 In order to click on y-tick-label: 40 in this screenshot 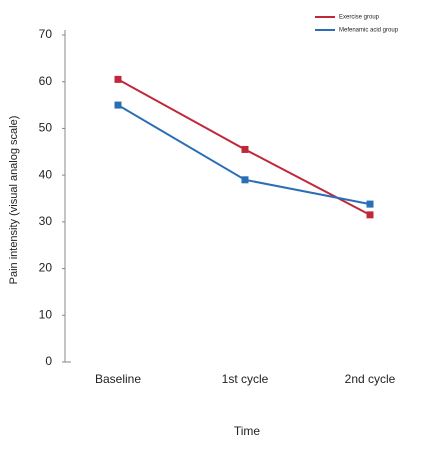, I will do `click(46, 174)`.